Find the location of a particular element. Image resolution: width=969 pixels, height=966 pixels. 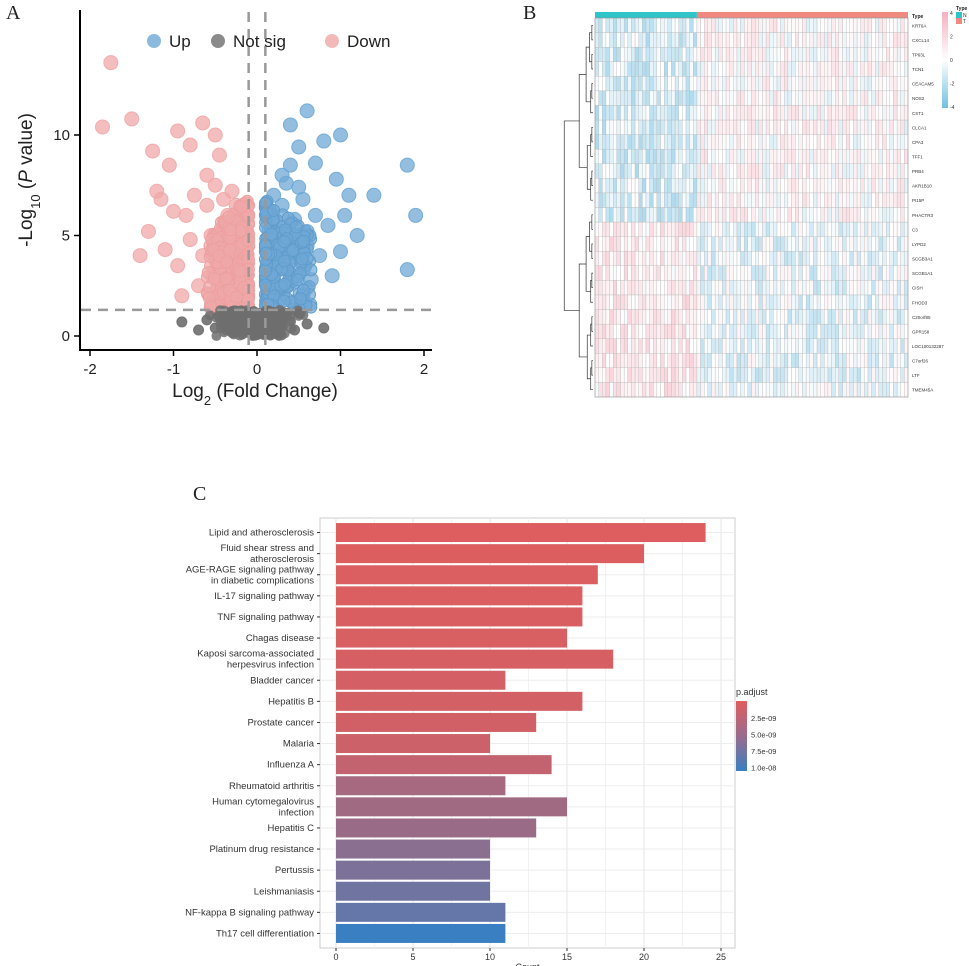

type-legend-label: T is located at coordinates (964, 22).